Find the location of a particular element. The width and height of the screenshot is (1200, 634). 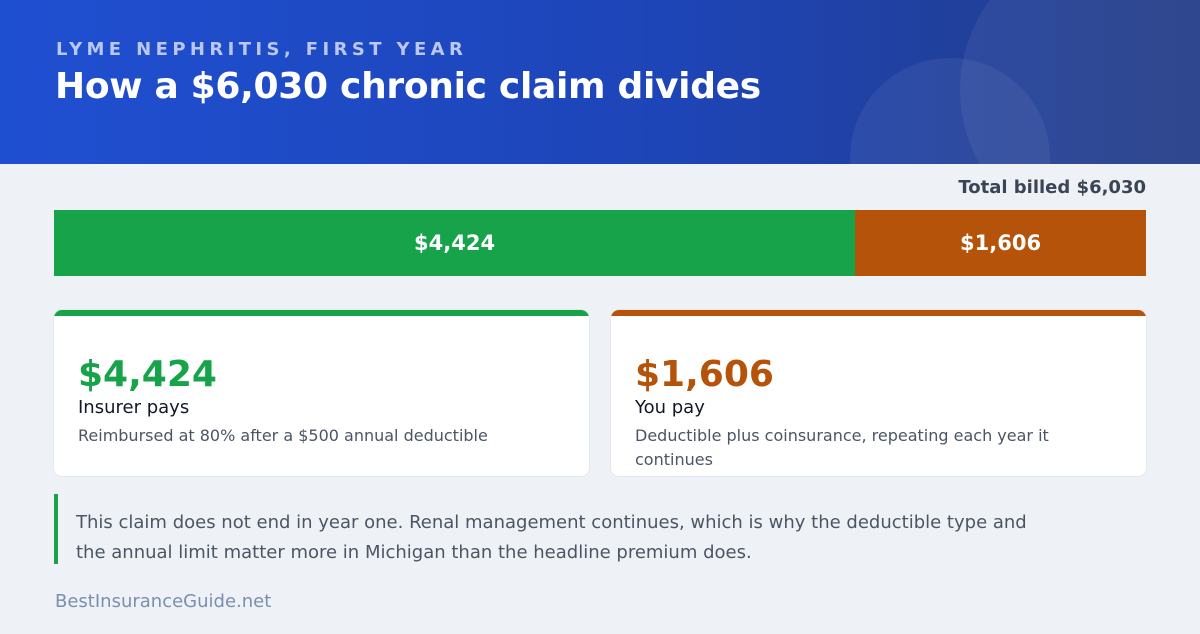

stacked-bar: $4,424 $1,606 is located at coordinates (600, 243).